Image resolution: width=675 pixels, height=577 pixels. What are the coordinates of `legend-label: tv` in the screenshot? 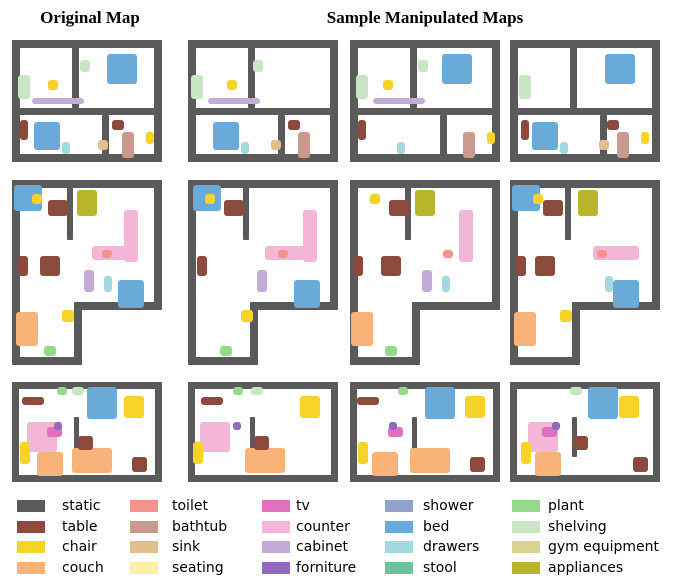 It's located at (303, 506).